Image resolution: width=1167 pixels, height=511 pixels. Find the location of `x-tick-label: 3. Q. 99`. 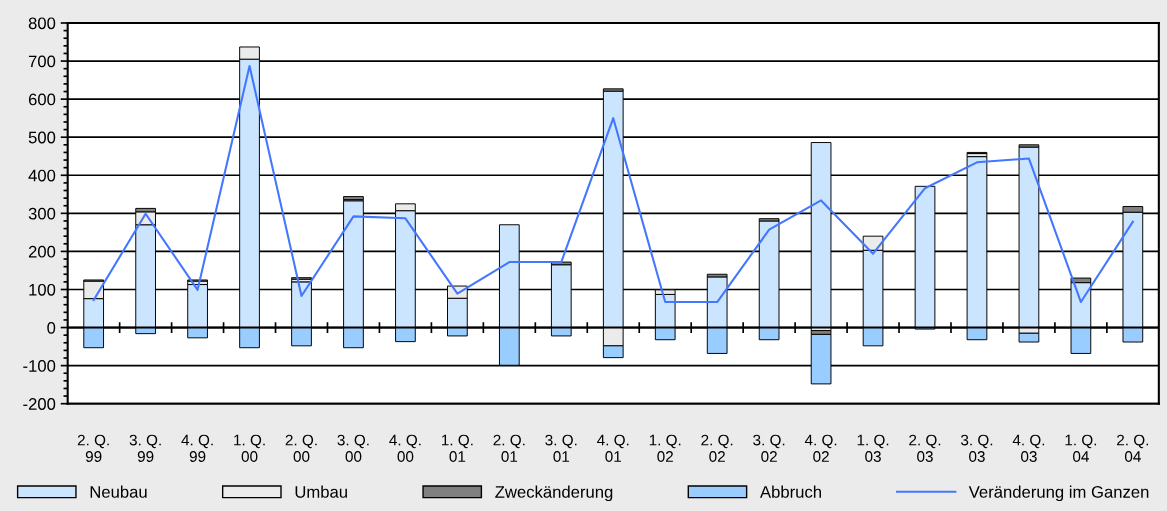

x-tick-label: 3. Q. 99 is located at coordinates (145, 448).